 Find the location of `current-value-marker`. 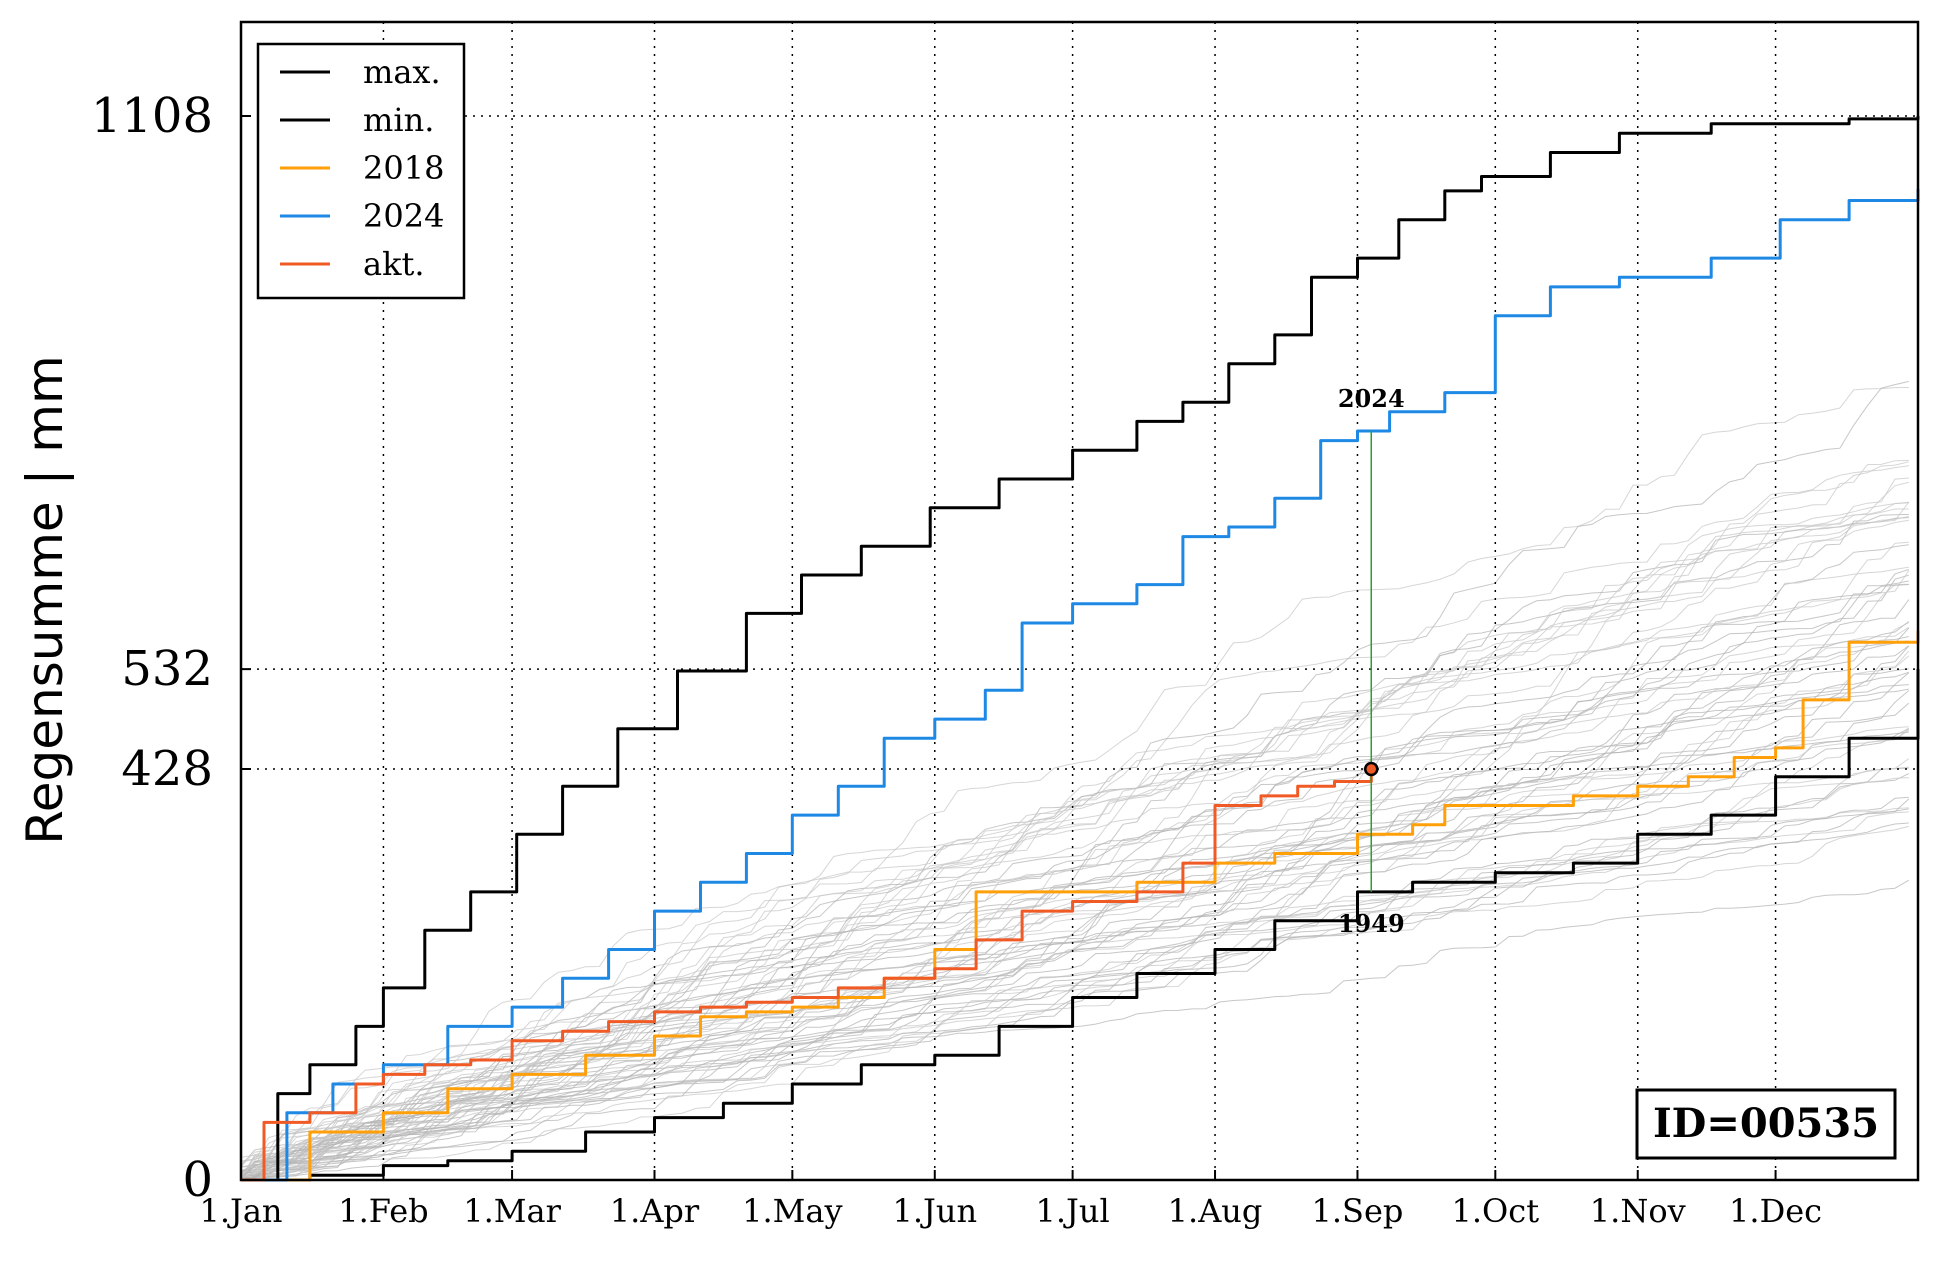

current-value-marker is located at coordinates (1371, 769).